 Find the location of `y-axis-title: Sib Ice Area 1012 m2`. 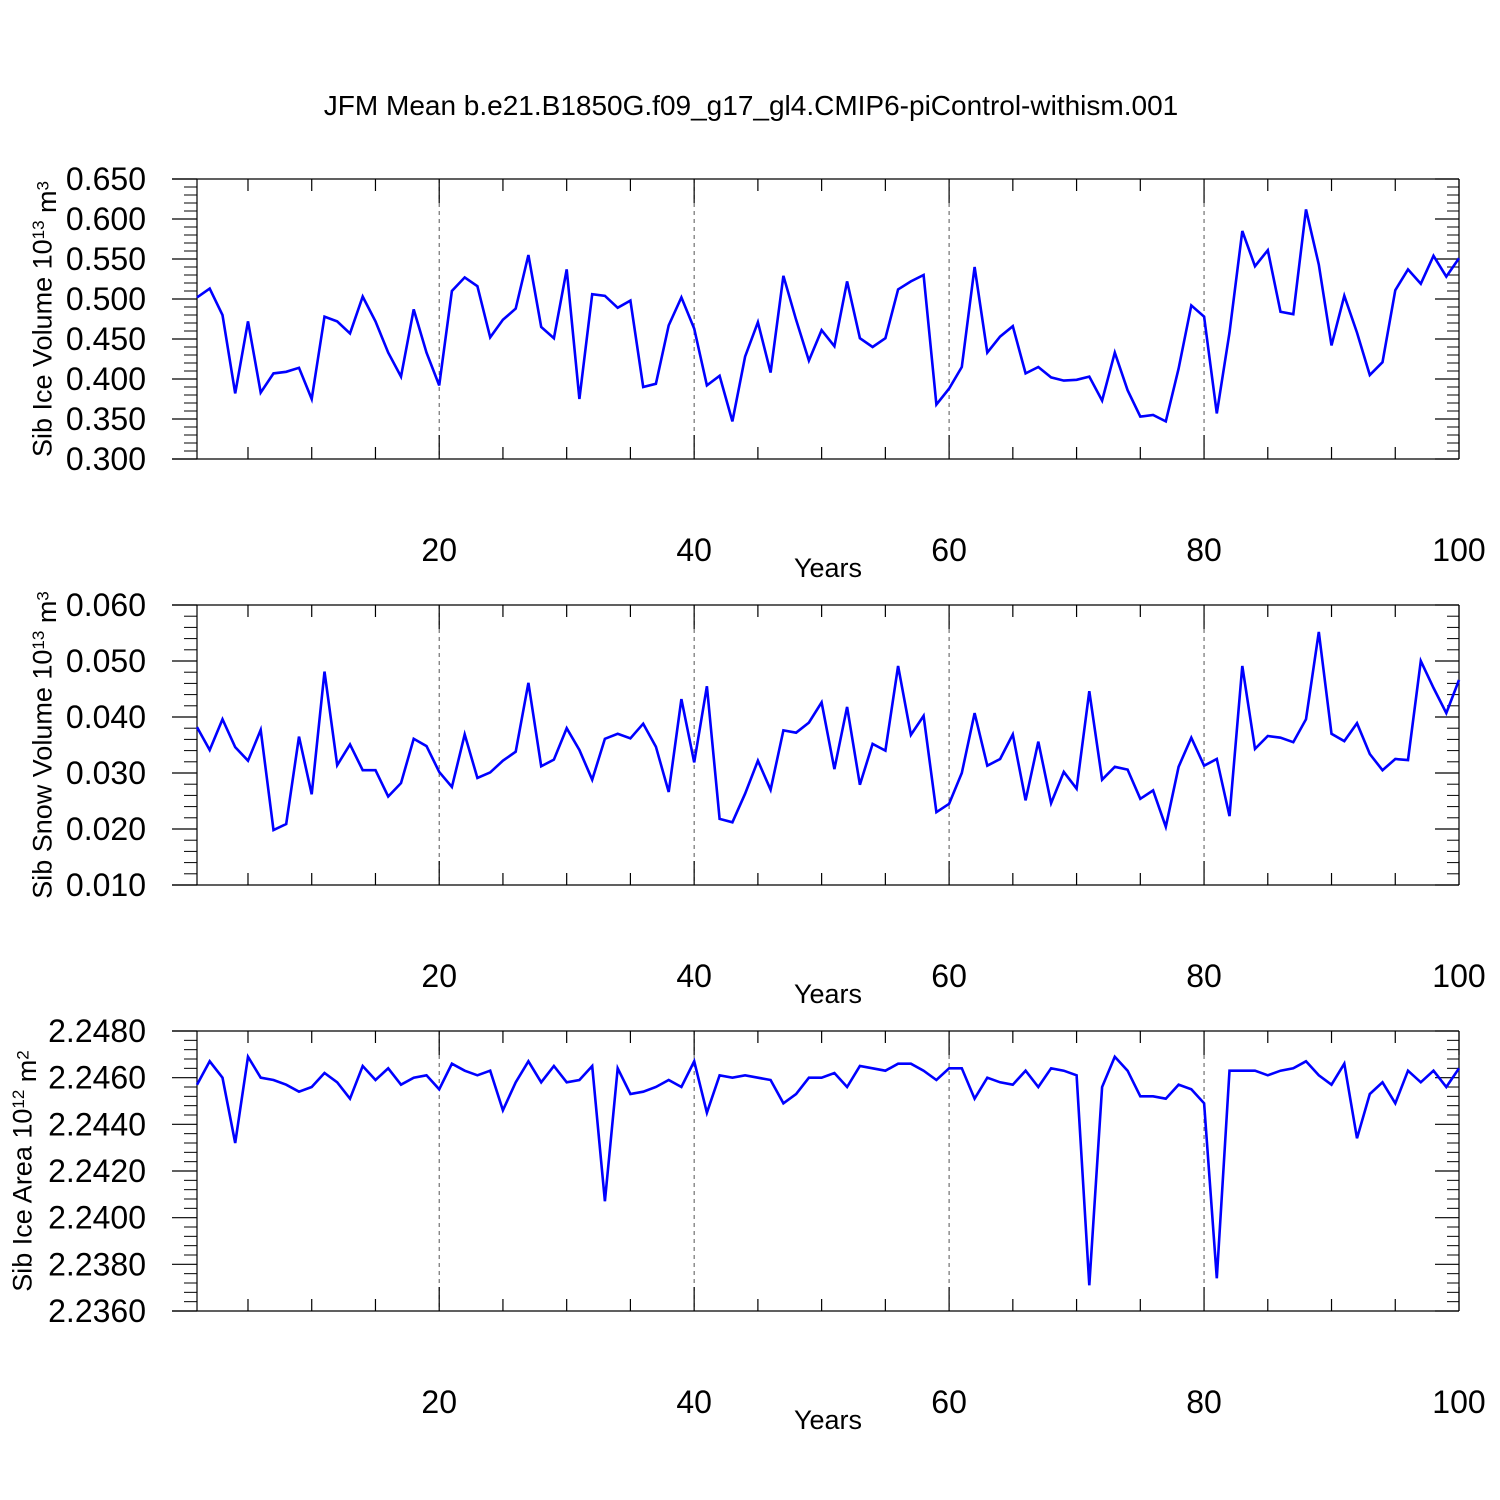

y-axis-title: Sib Ice Area 1012 m2 is located at coordinates (24, 1171).